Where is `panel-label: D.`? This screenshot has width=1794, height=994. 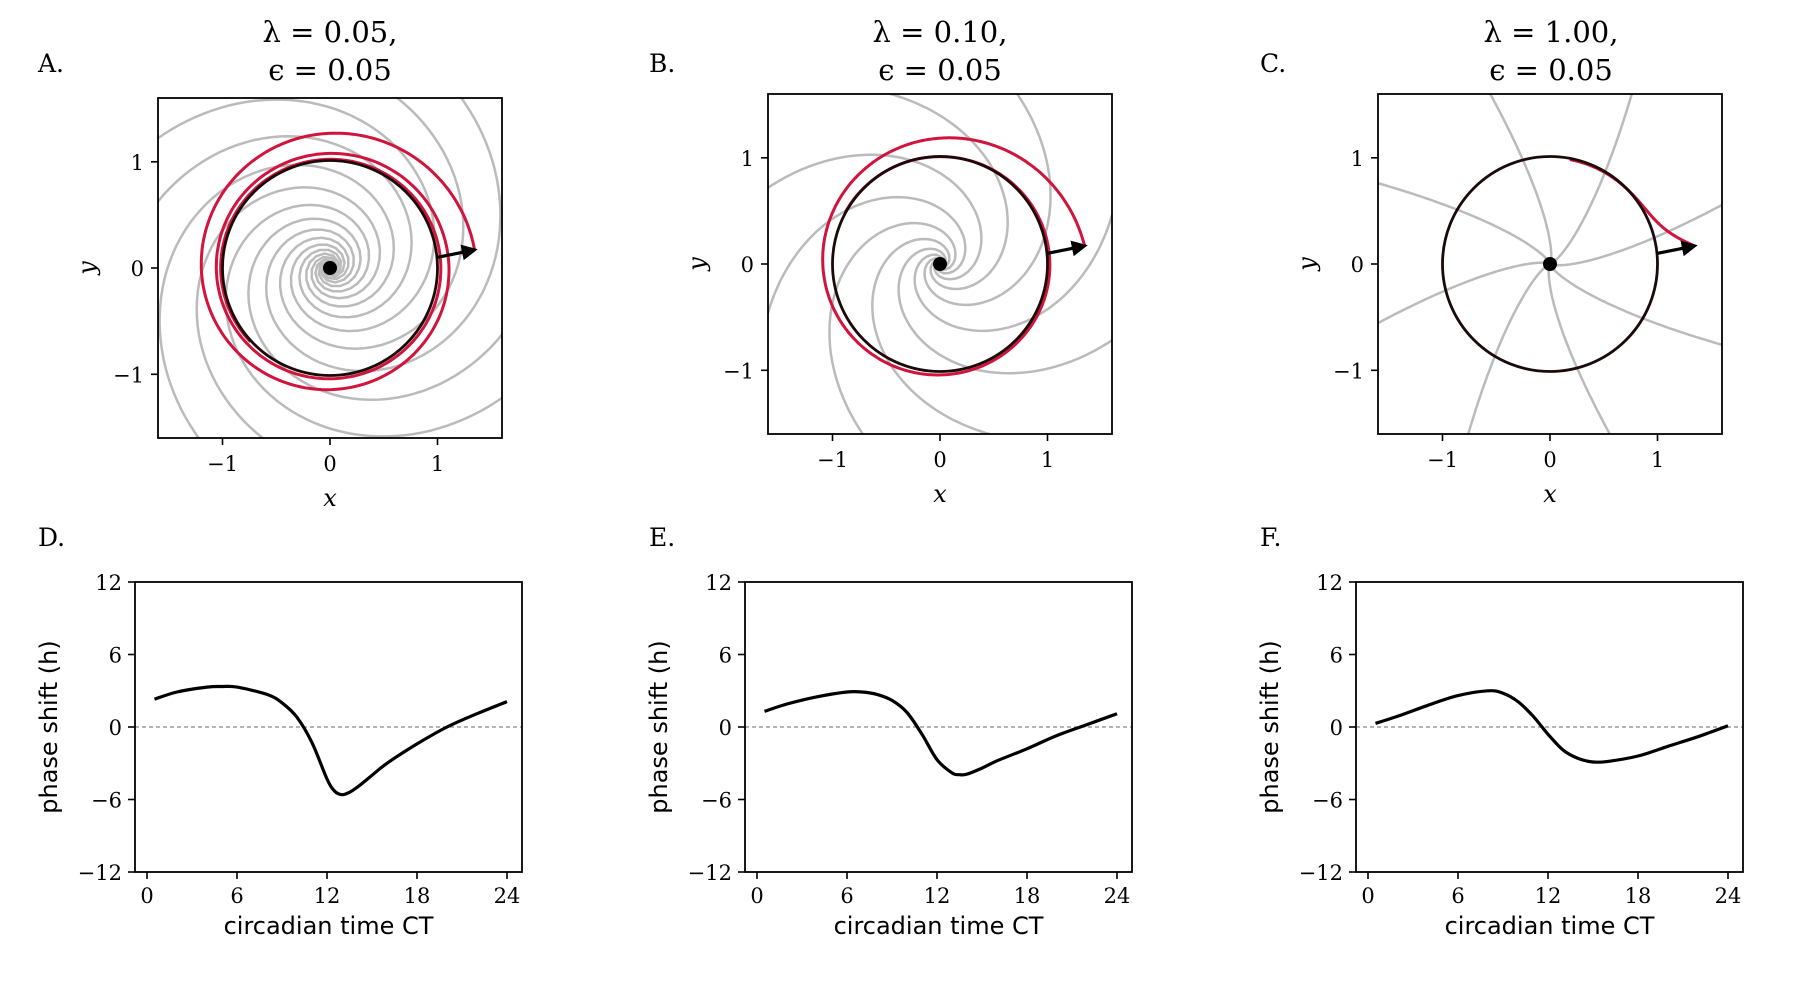 panel-label: D. is located at coordinates (51, 537).